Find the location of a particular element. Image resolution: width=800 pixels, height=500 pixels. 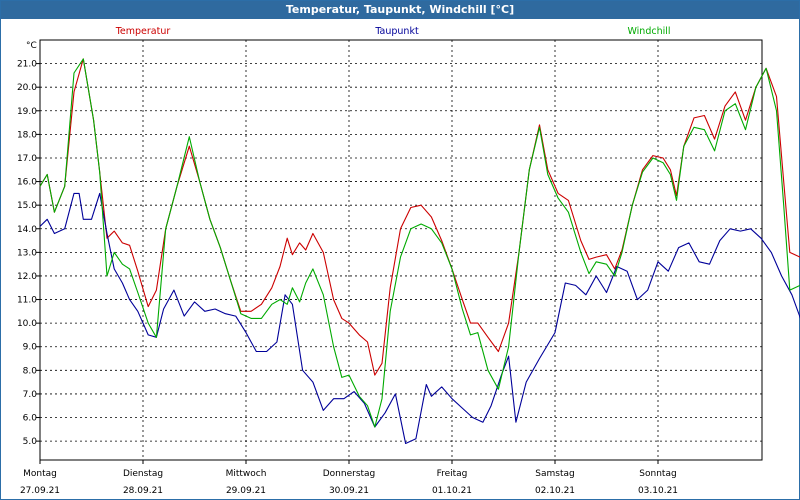

y-axis-label: °C is located at coordinates (31, 46).